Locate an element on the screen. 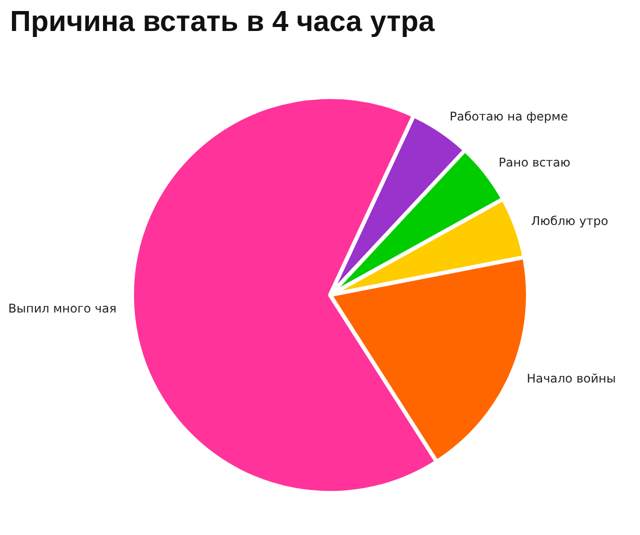 This screenshot has height=535, width=640. slice-label: Начало войны is located at coordinates (571, 378).